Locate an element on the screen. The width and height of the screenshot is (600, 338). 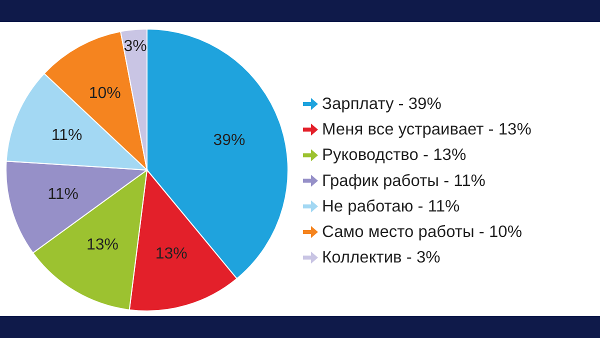
data-label: 10% is located at coordinates (104, 93).